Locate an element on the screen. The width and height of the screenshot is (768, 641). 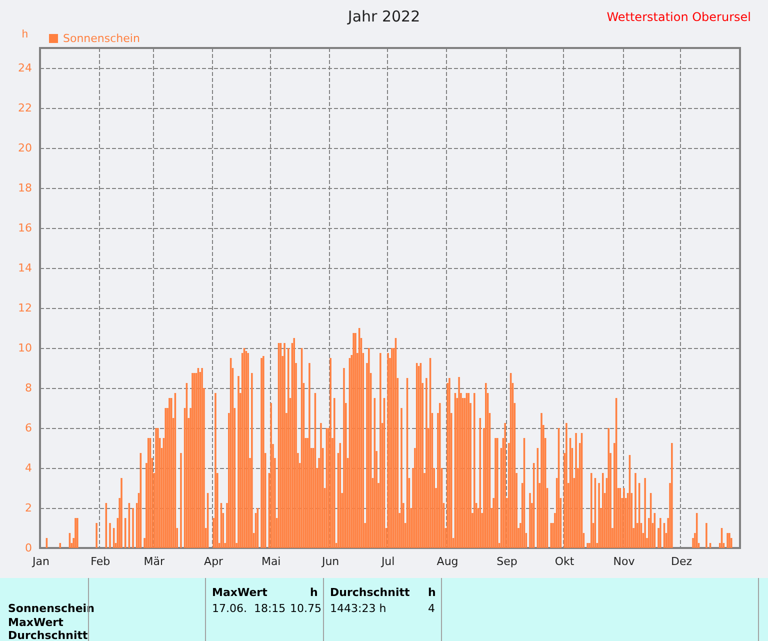
y-tick-label: 14 is located at coordinates (25, 268).